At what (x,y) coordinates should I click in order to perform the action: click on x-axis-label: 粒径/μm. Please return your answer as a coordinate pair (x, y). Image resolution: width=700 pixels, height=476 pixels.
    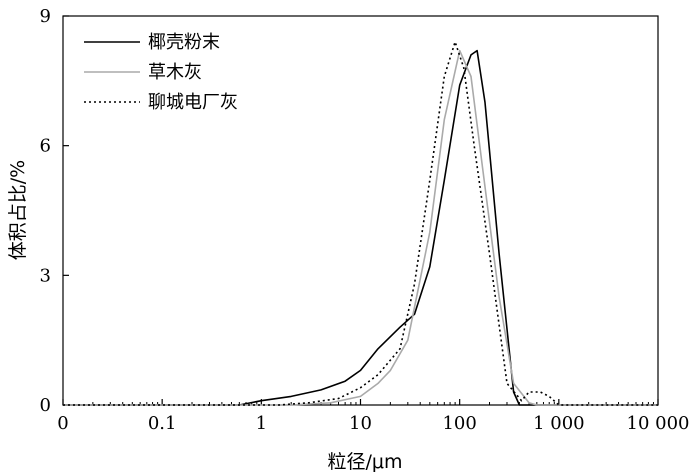
    Looking at the image, I should click on (365, 462).